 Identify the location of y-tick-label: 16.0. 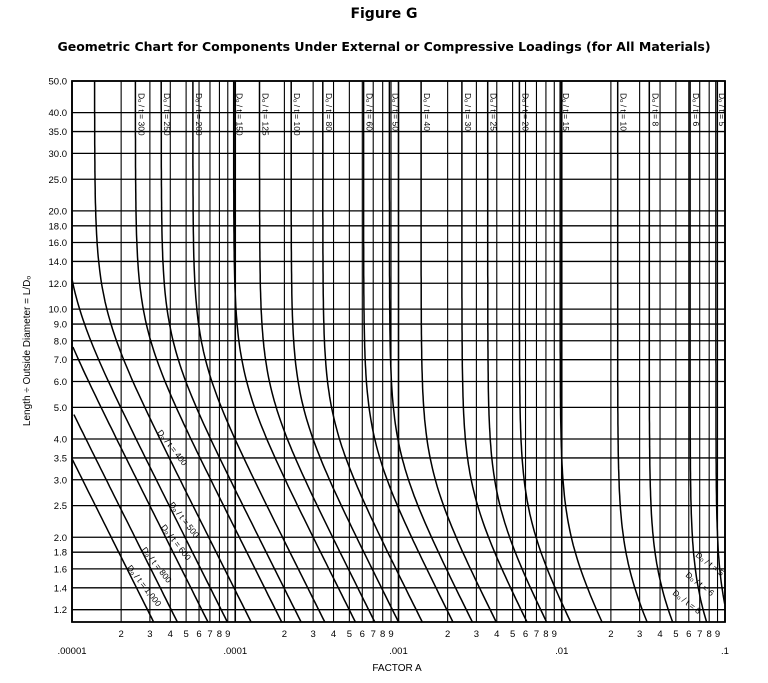
(58, 243).